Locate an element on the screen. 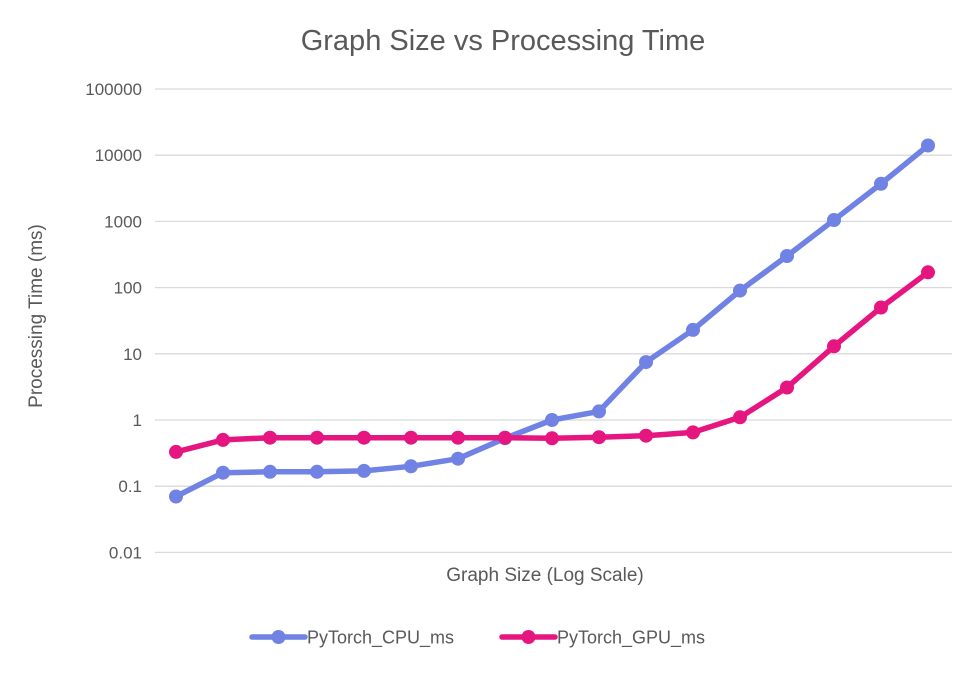 Image resolution: width=973 pixels, height=673 pixels. chart-title: Graph Size vs Processing Time is located at coordinates (503, 41).